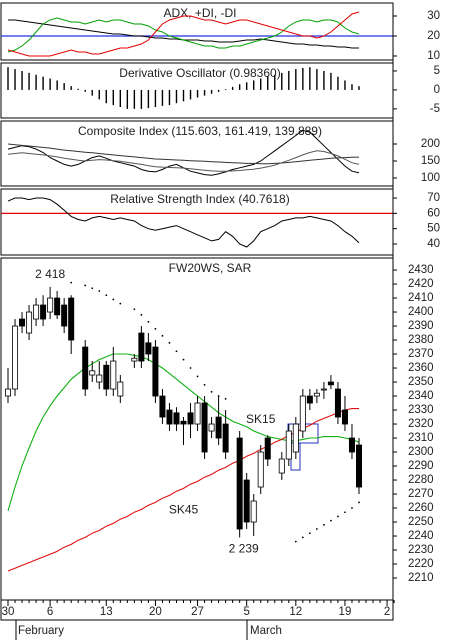 The height and width of the screenshot is (642, 450). I want to click on line-label: SK45, so click(184, 510).